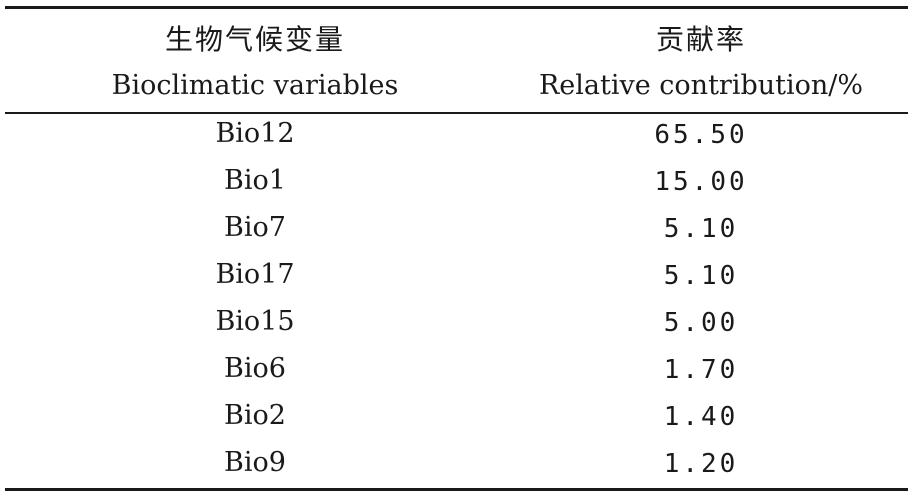 This screenshot has width=912, height=496. I want to click on header-variables-en: Bioclimatic variables, so click(255, 85).